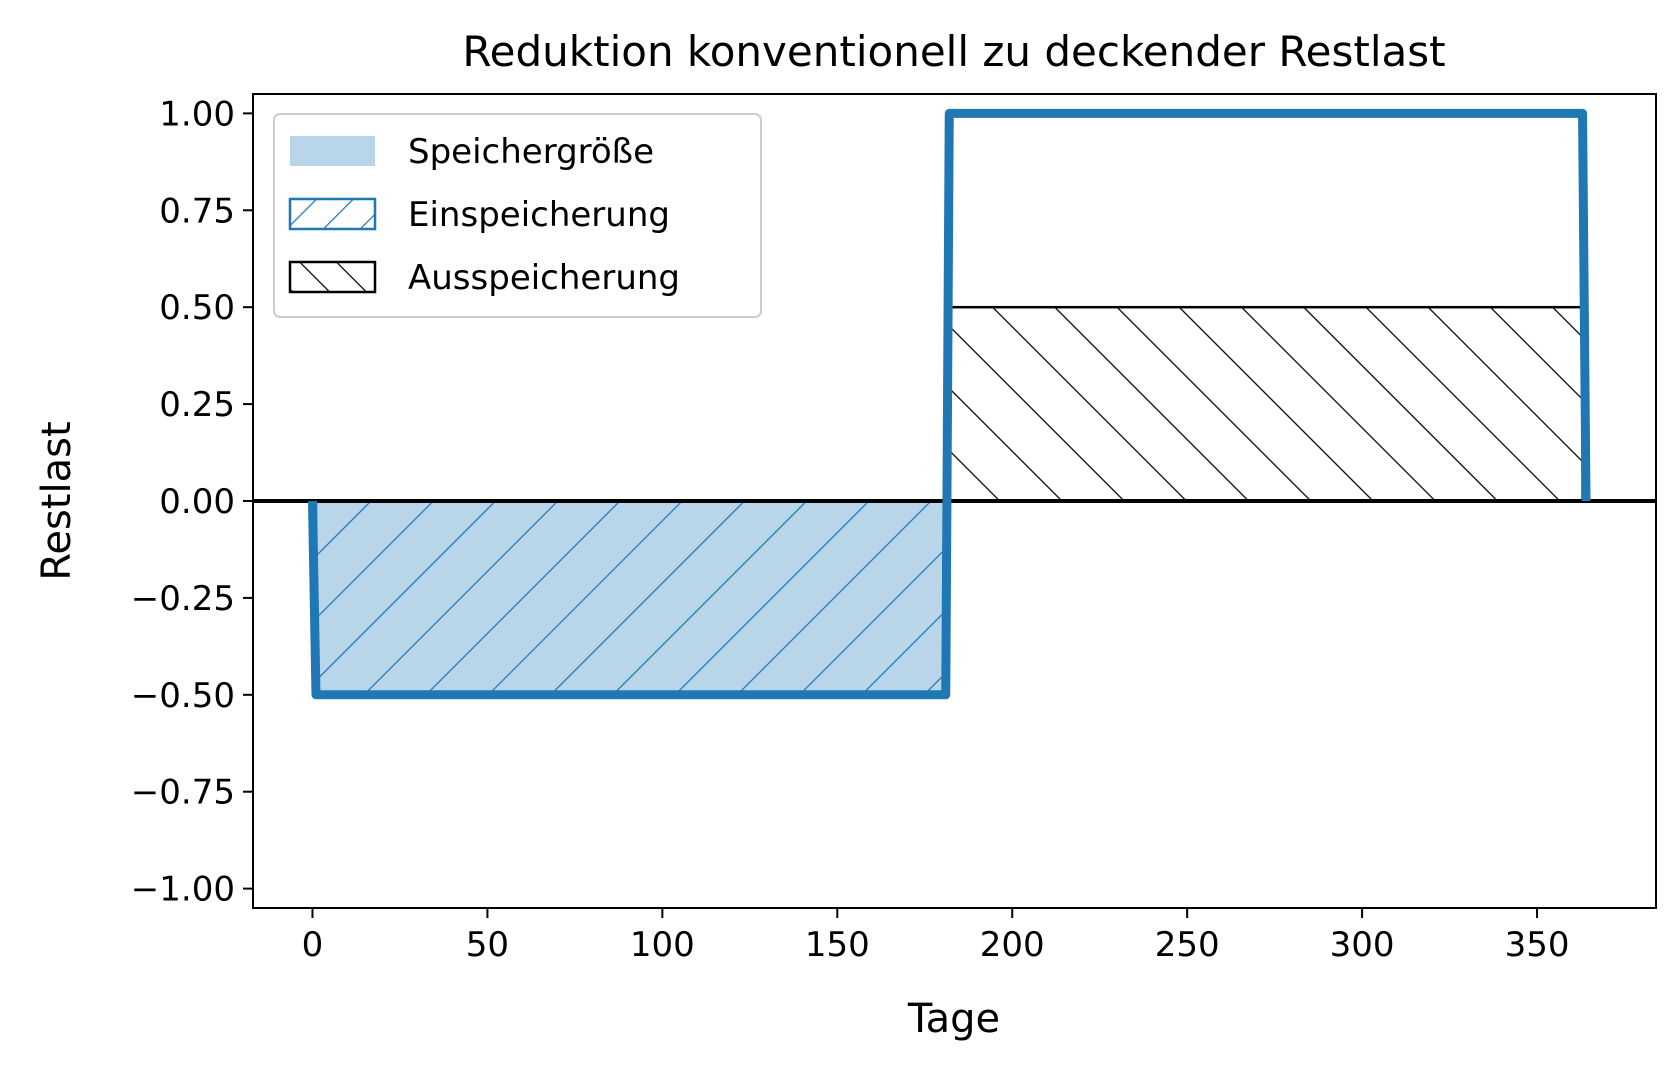 Image resolution: width=1676 pixels, height=1067 pixels. What do you see at coordinates (183, 696) in the screenshot?
I see `y-tick-label: −0.50` at bounding box center [183, 696].